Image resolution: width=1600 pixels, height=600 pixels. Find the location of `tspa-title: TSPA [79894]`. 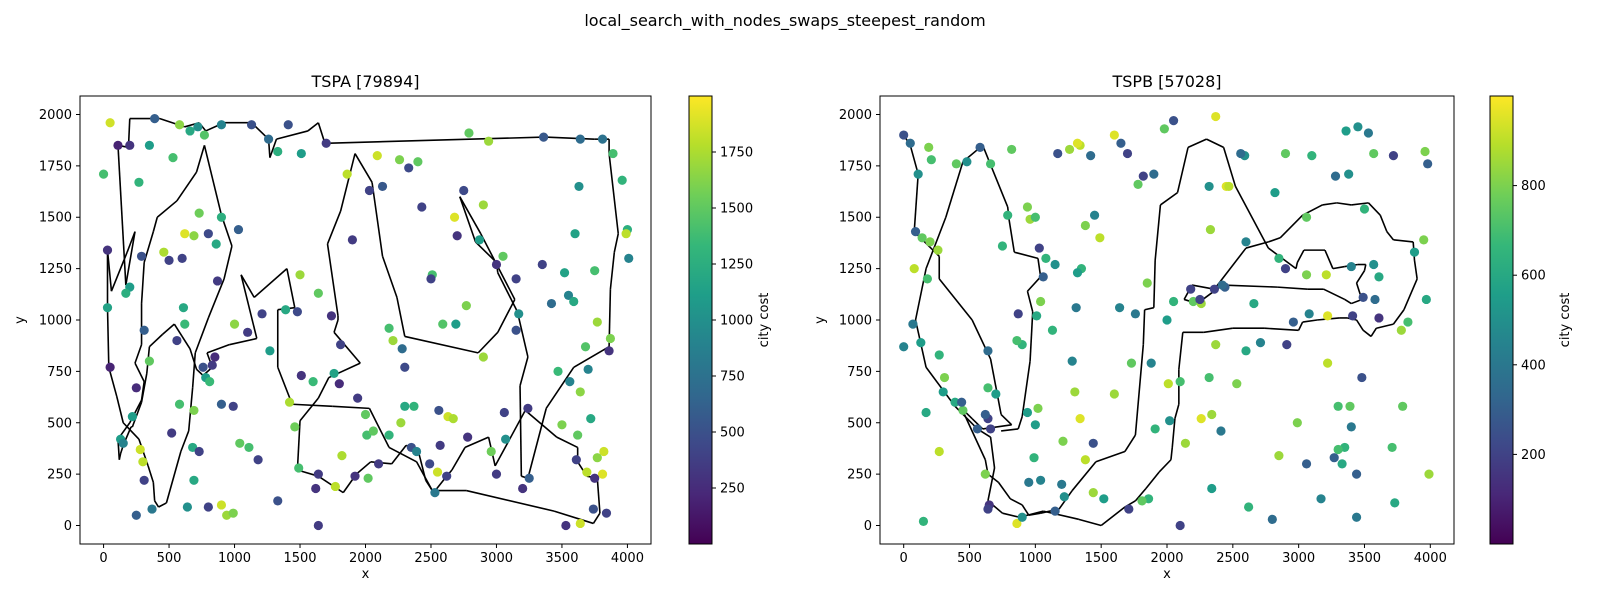

tspa-title: TSPA [79894] is located at coordinates (365, 81).